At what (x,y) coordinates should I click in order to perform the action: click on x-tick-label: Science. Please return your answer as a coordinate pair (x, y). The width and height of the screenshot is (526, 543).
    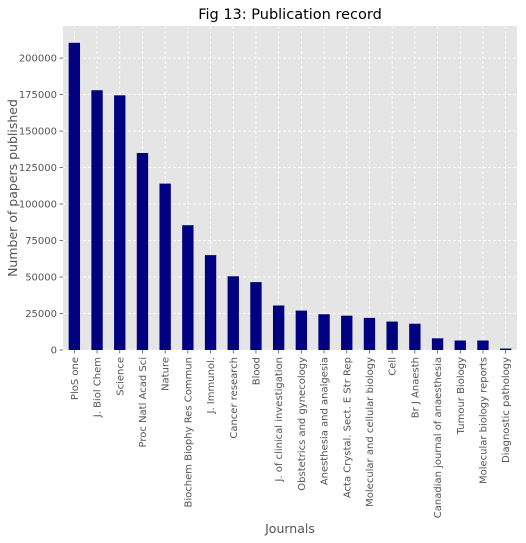
    Looking at the image, I should click on (120, 376).